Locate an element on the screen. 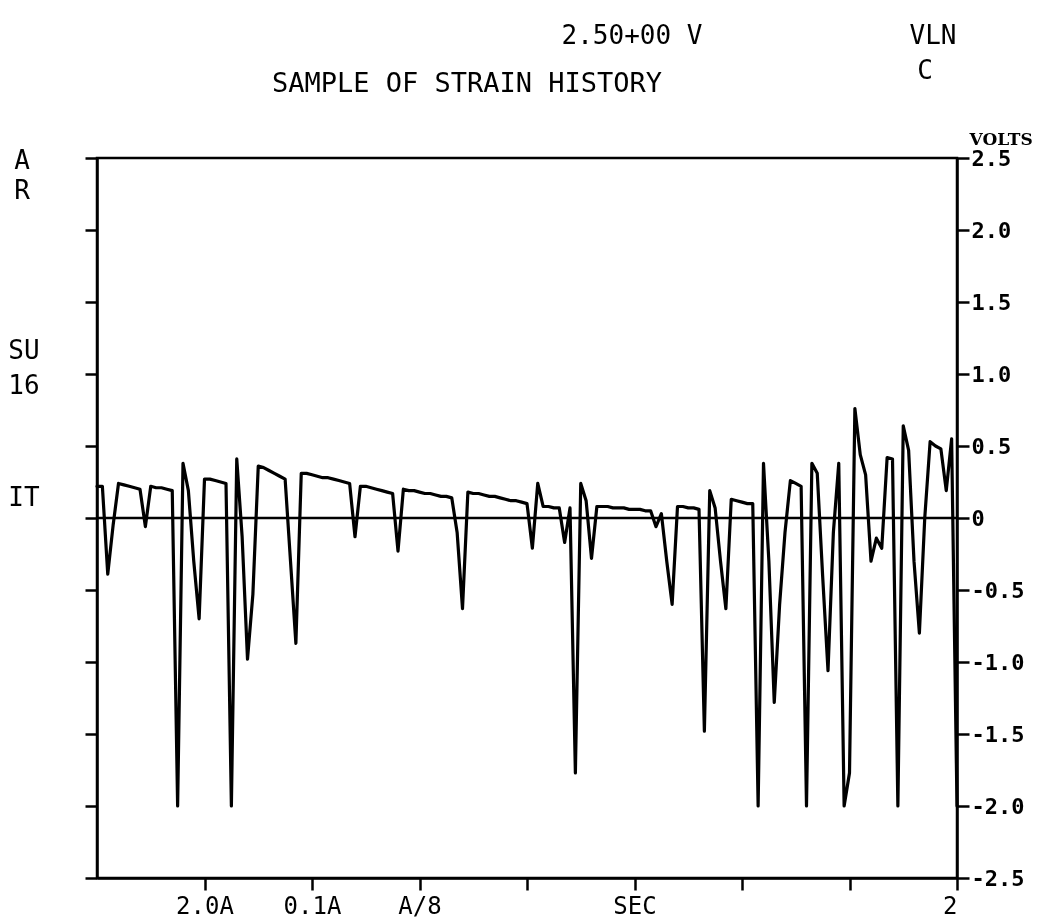  text: IT is located at coordinates (24, 497).